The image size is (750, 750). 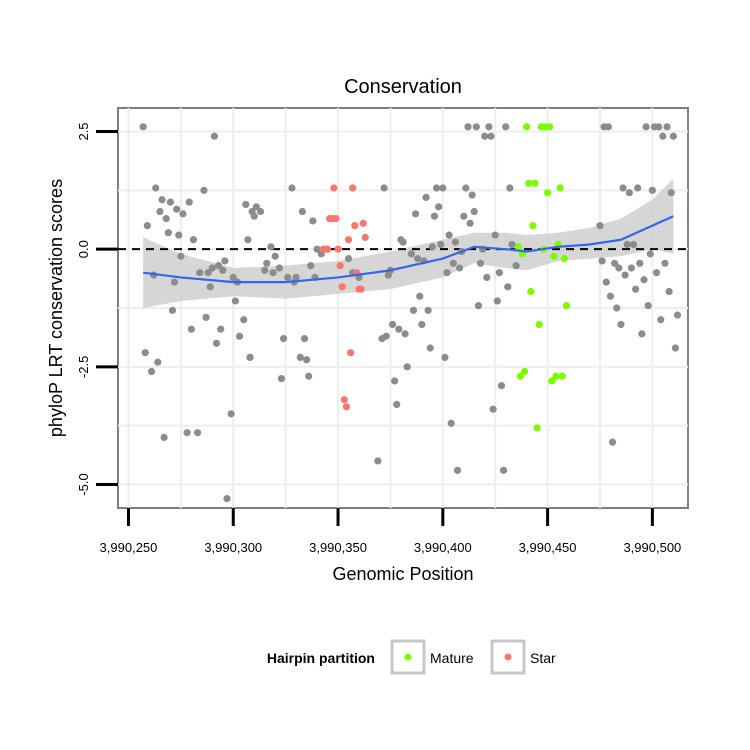 What do you see at coordinates (652, 547) in the screenshot?
I see `x-tick-label: 3,990,500` at bounding box center [652, 547].